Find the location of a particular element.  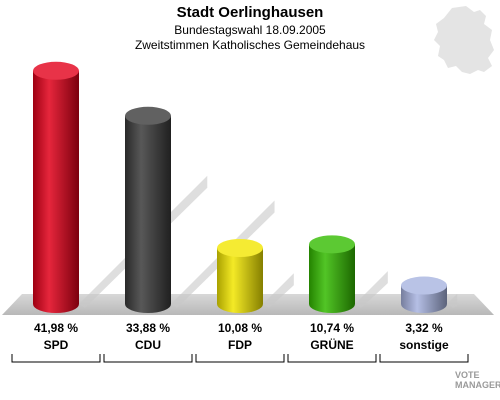

value-label-cdu: 33,88 % is located at coordinates (148, 328).